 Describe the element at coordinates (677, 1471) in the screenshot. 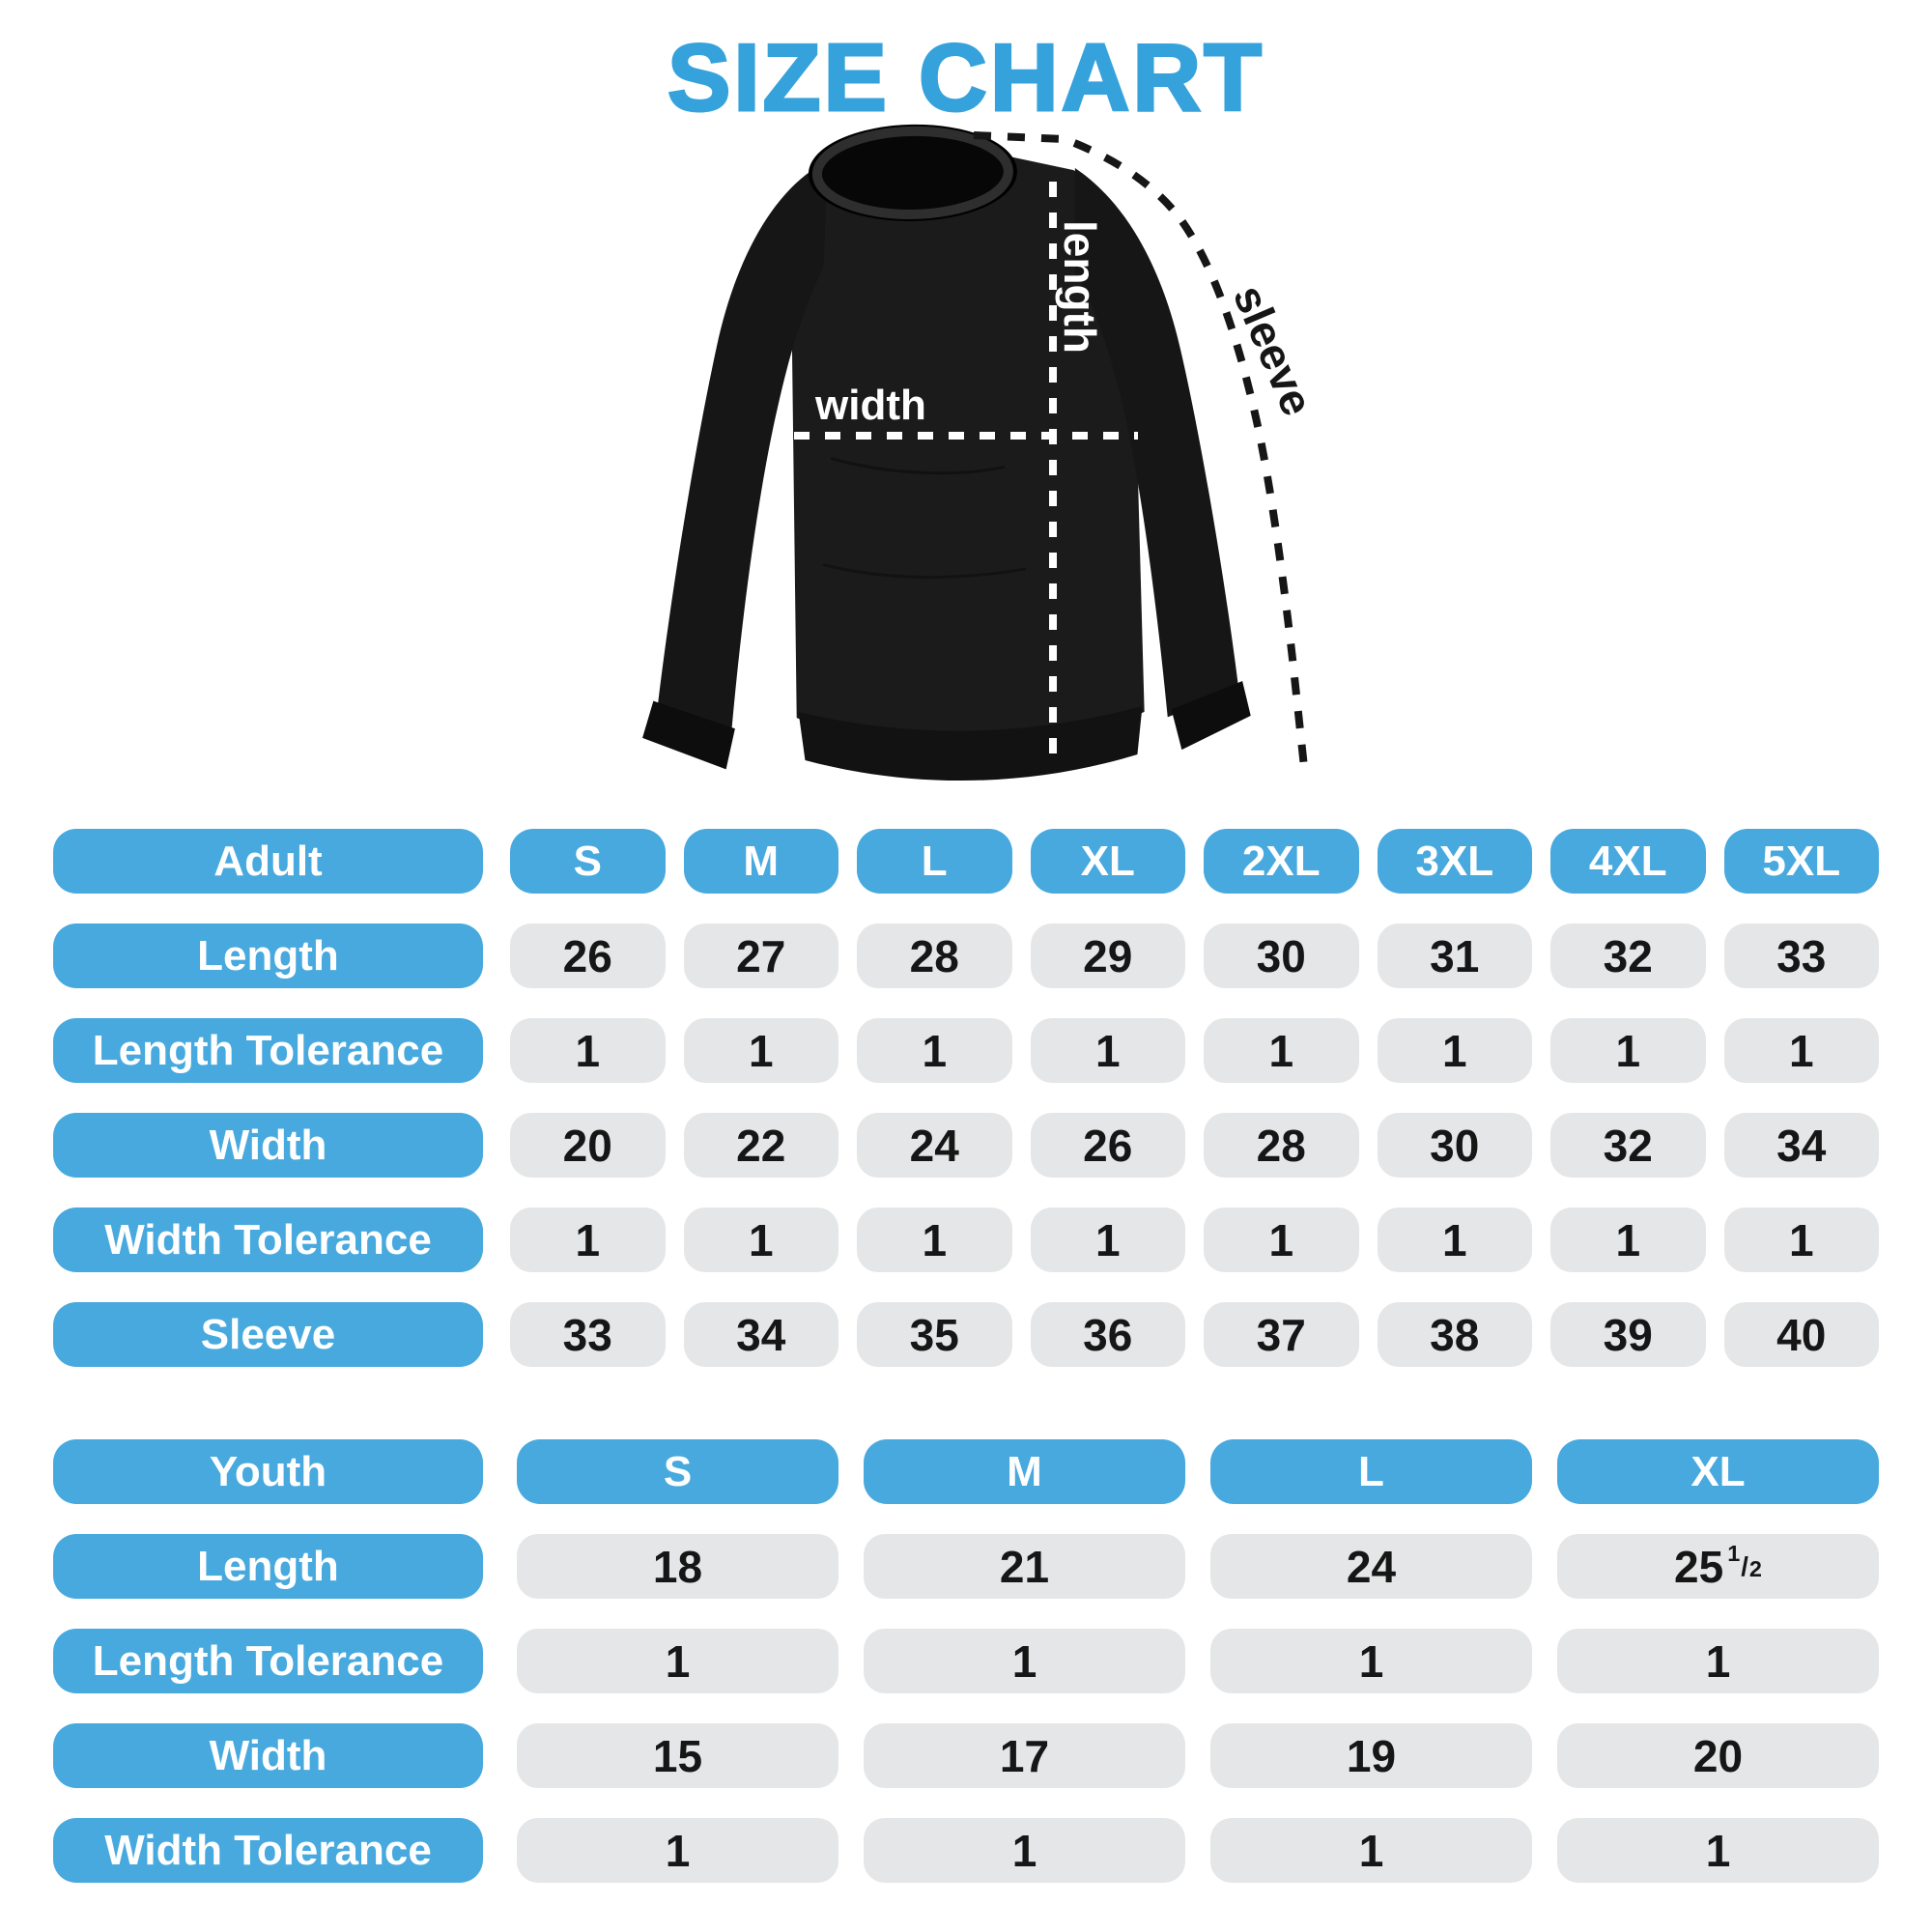

I see `size-header-youth-s: S` at that location.